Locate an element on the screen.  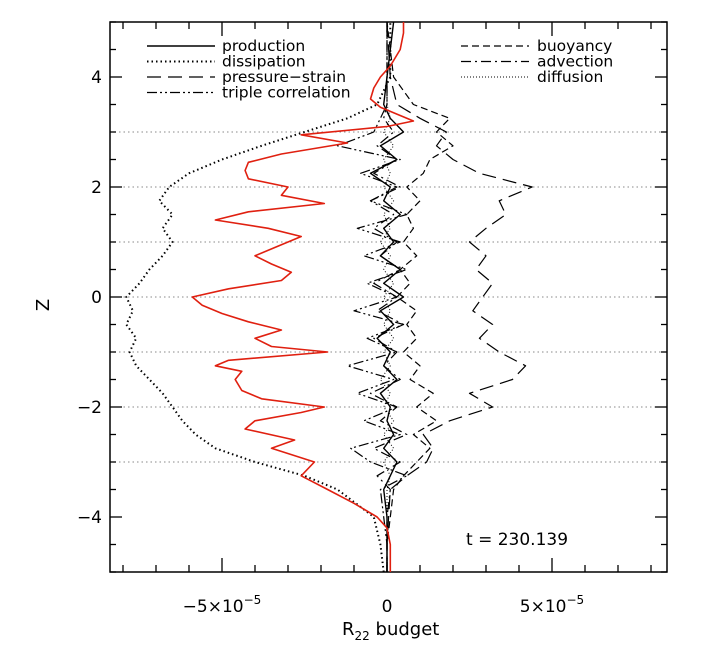
y-tick-label-4: 4 is located at coordinates (96, 78).